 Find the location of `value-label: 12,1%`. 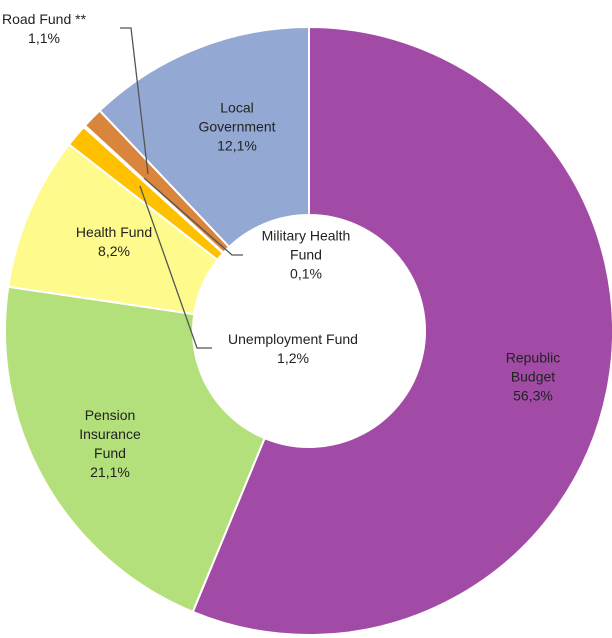

value-label: 12,1% is located at coordinates (237, 145).